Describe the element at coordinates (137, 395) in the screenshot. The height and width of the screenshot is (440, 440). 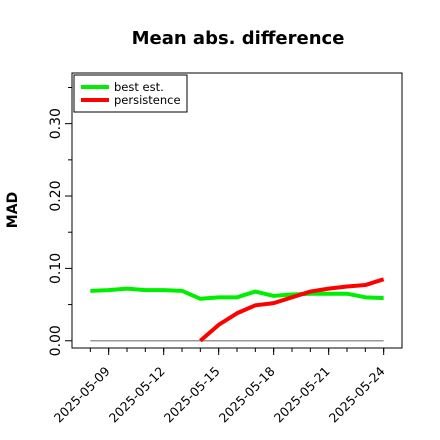
I see `x-tick-label: 2025-05-12` at that location.